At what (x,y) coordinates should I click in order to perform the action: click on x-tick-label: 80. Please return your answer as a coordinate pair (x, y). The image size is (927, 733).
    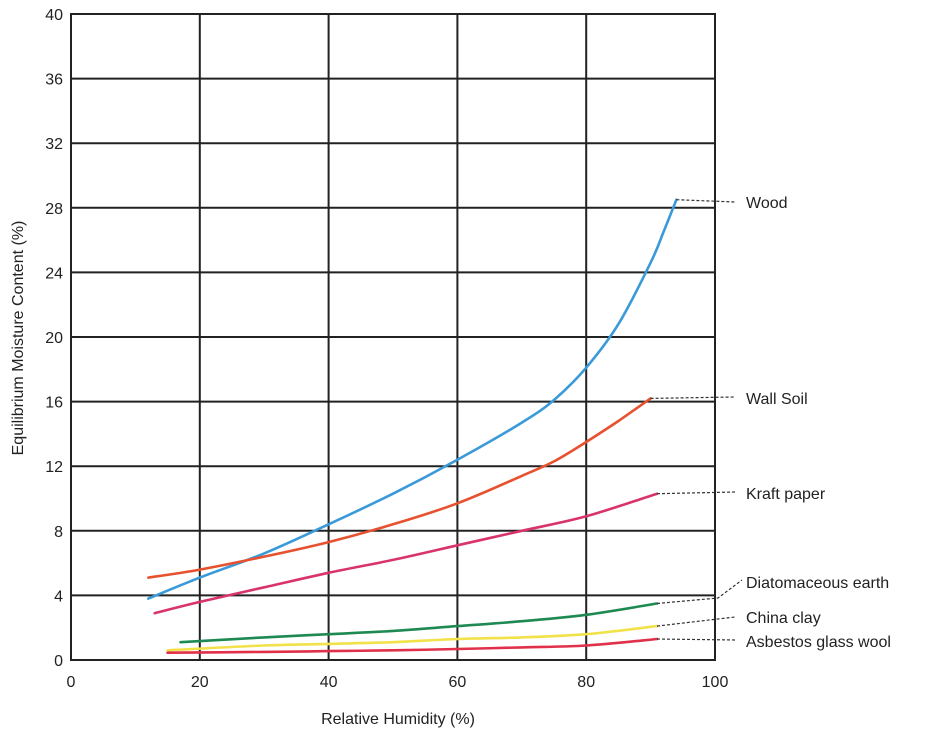
    Looking at the image, I should click on (586, 682).